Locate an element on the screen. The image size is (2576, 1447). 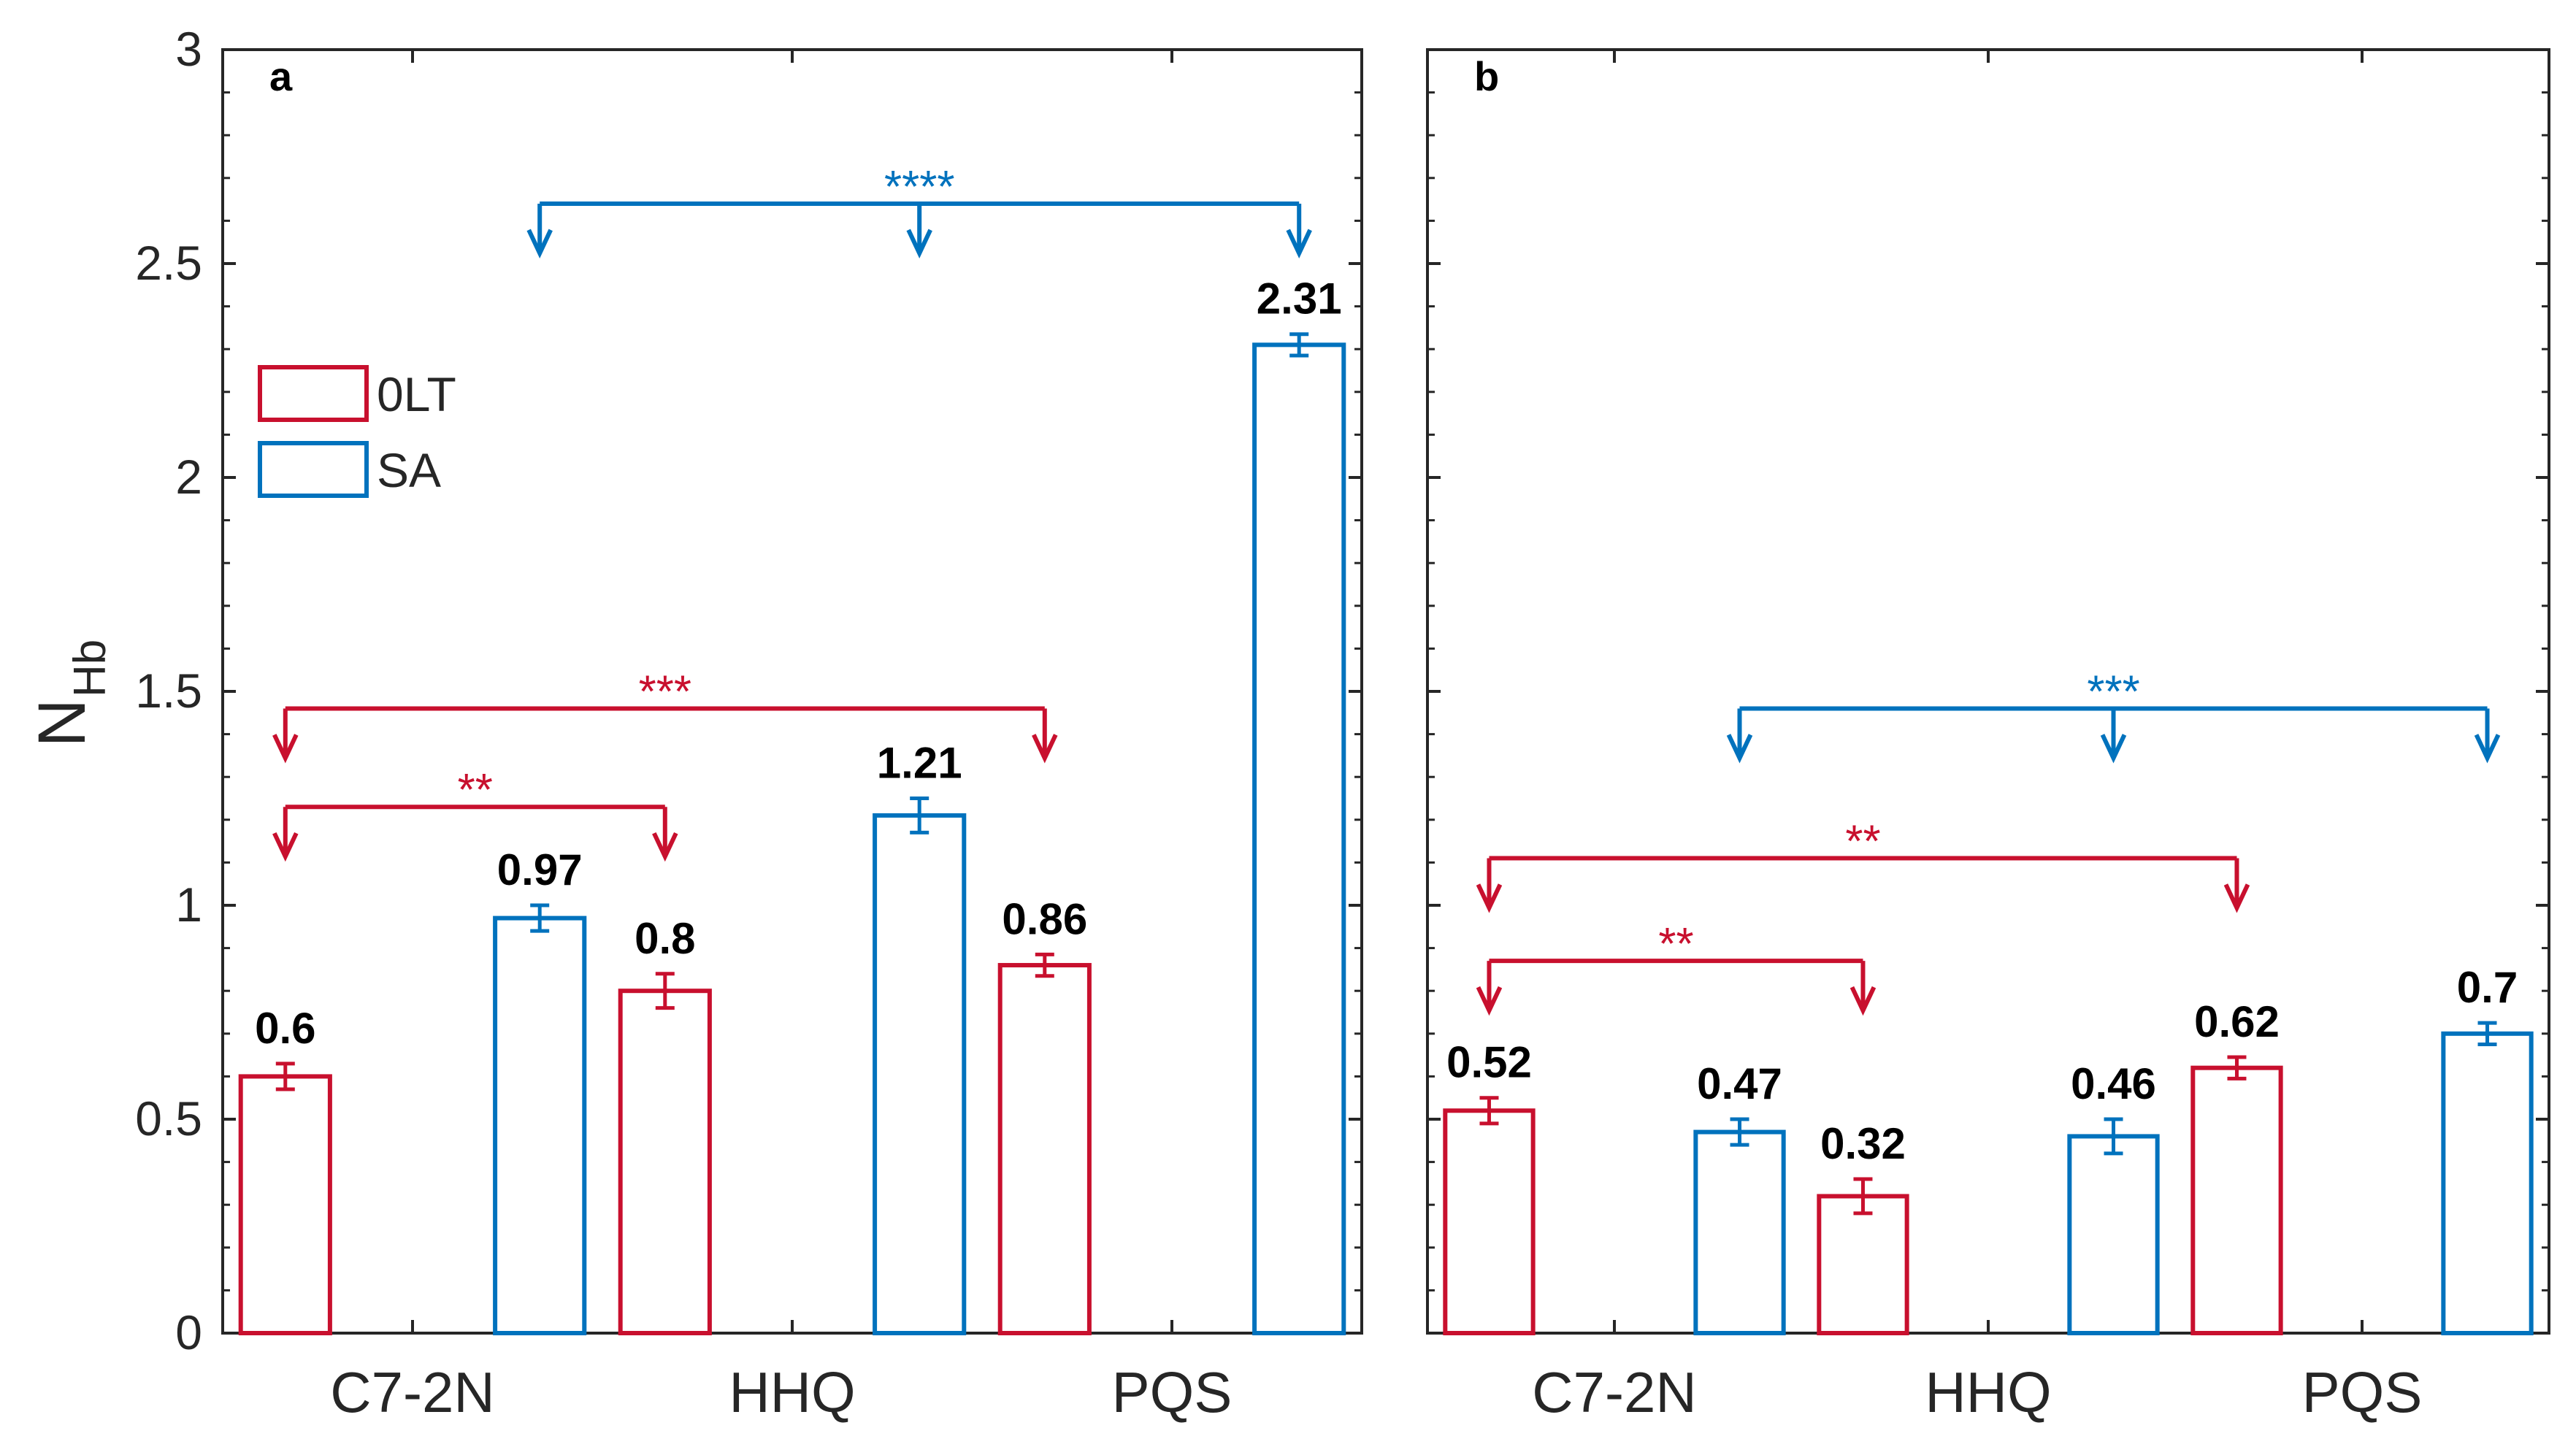
legend-swatch-0LT is located at coordinates (313, 394).